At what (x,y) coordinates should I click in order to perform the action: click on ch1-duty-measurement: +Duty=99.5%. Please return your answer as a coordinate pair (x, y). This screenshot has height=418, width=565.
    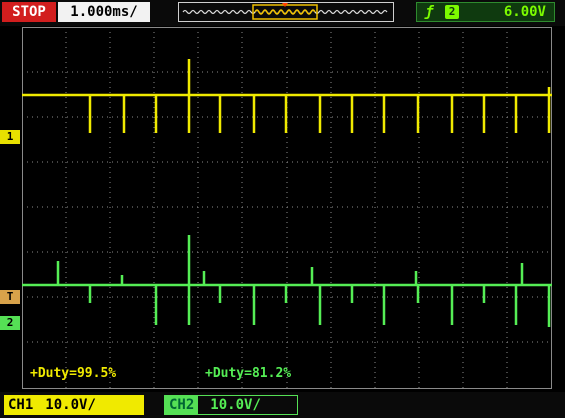
    Looking at the image, I should click on (73, 373).